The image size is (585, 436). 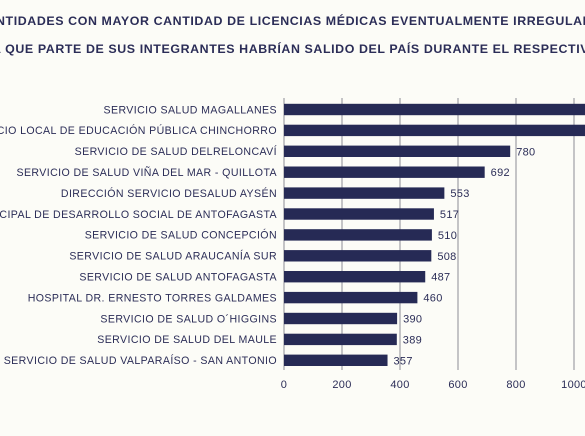 What do you see at coordinates (525, 152) in the screenshot?
I see `value-label-3: 780` at bounding box center [525, 152].